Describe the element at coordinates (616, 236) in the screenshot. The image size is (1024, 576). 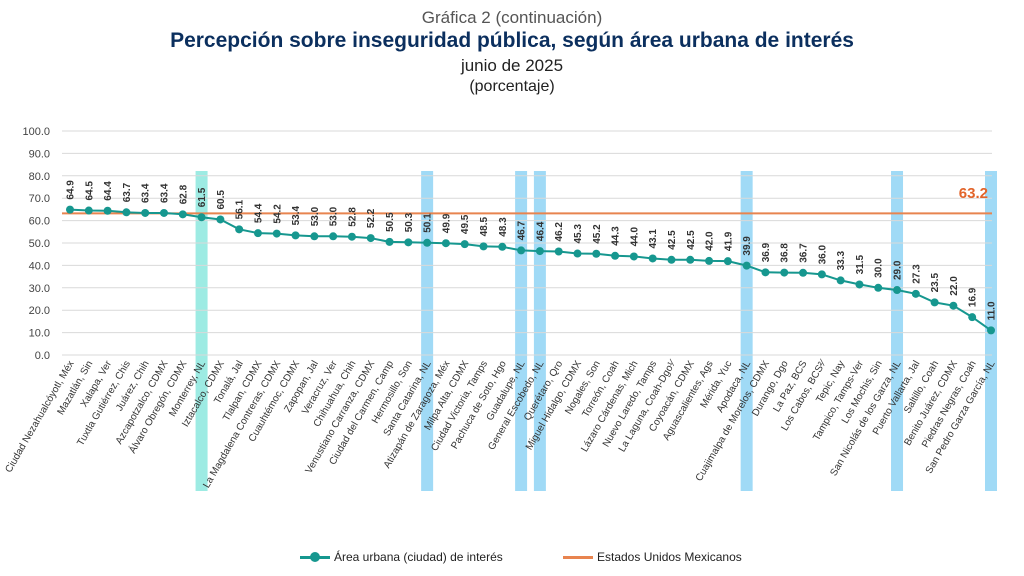
I see `value-label: 44.3` at that location.